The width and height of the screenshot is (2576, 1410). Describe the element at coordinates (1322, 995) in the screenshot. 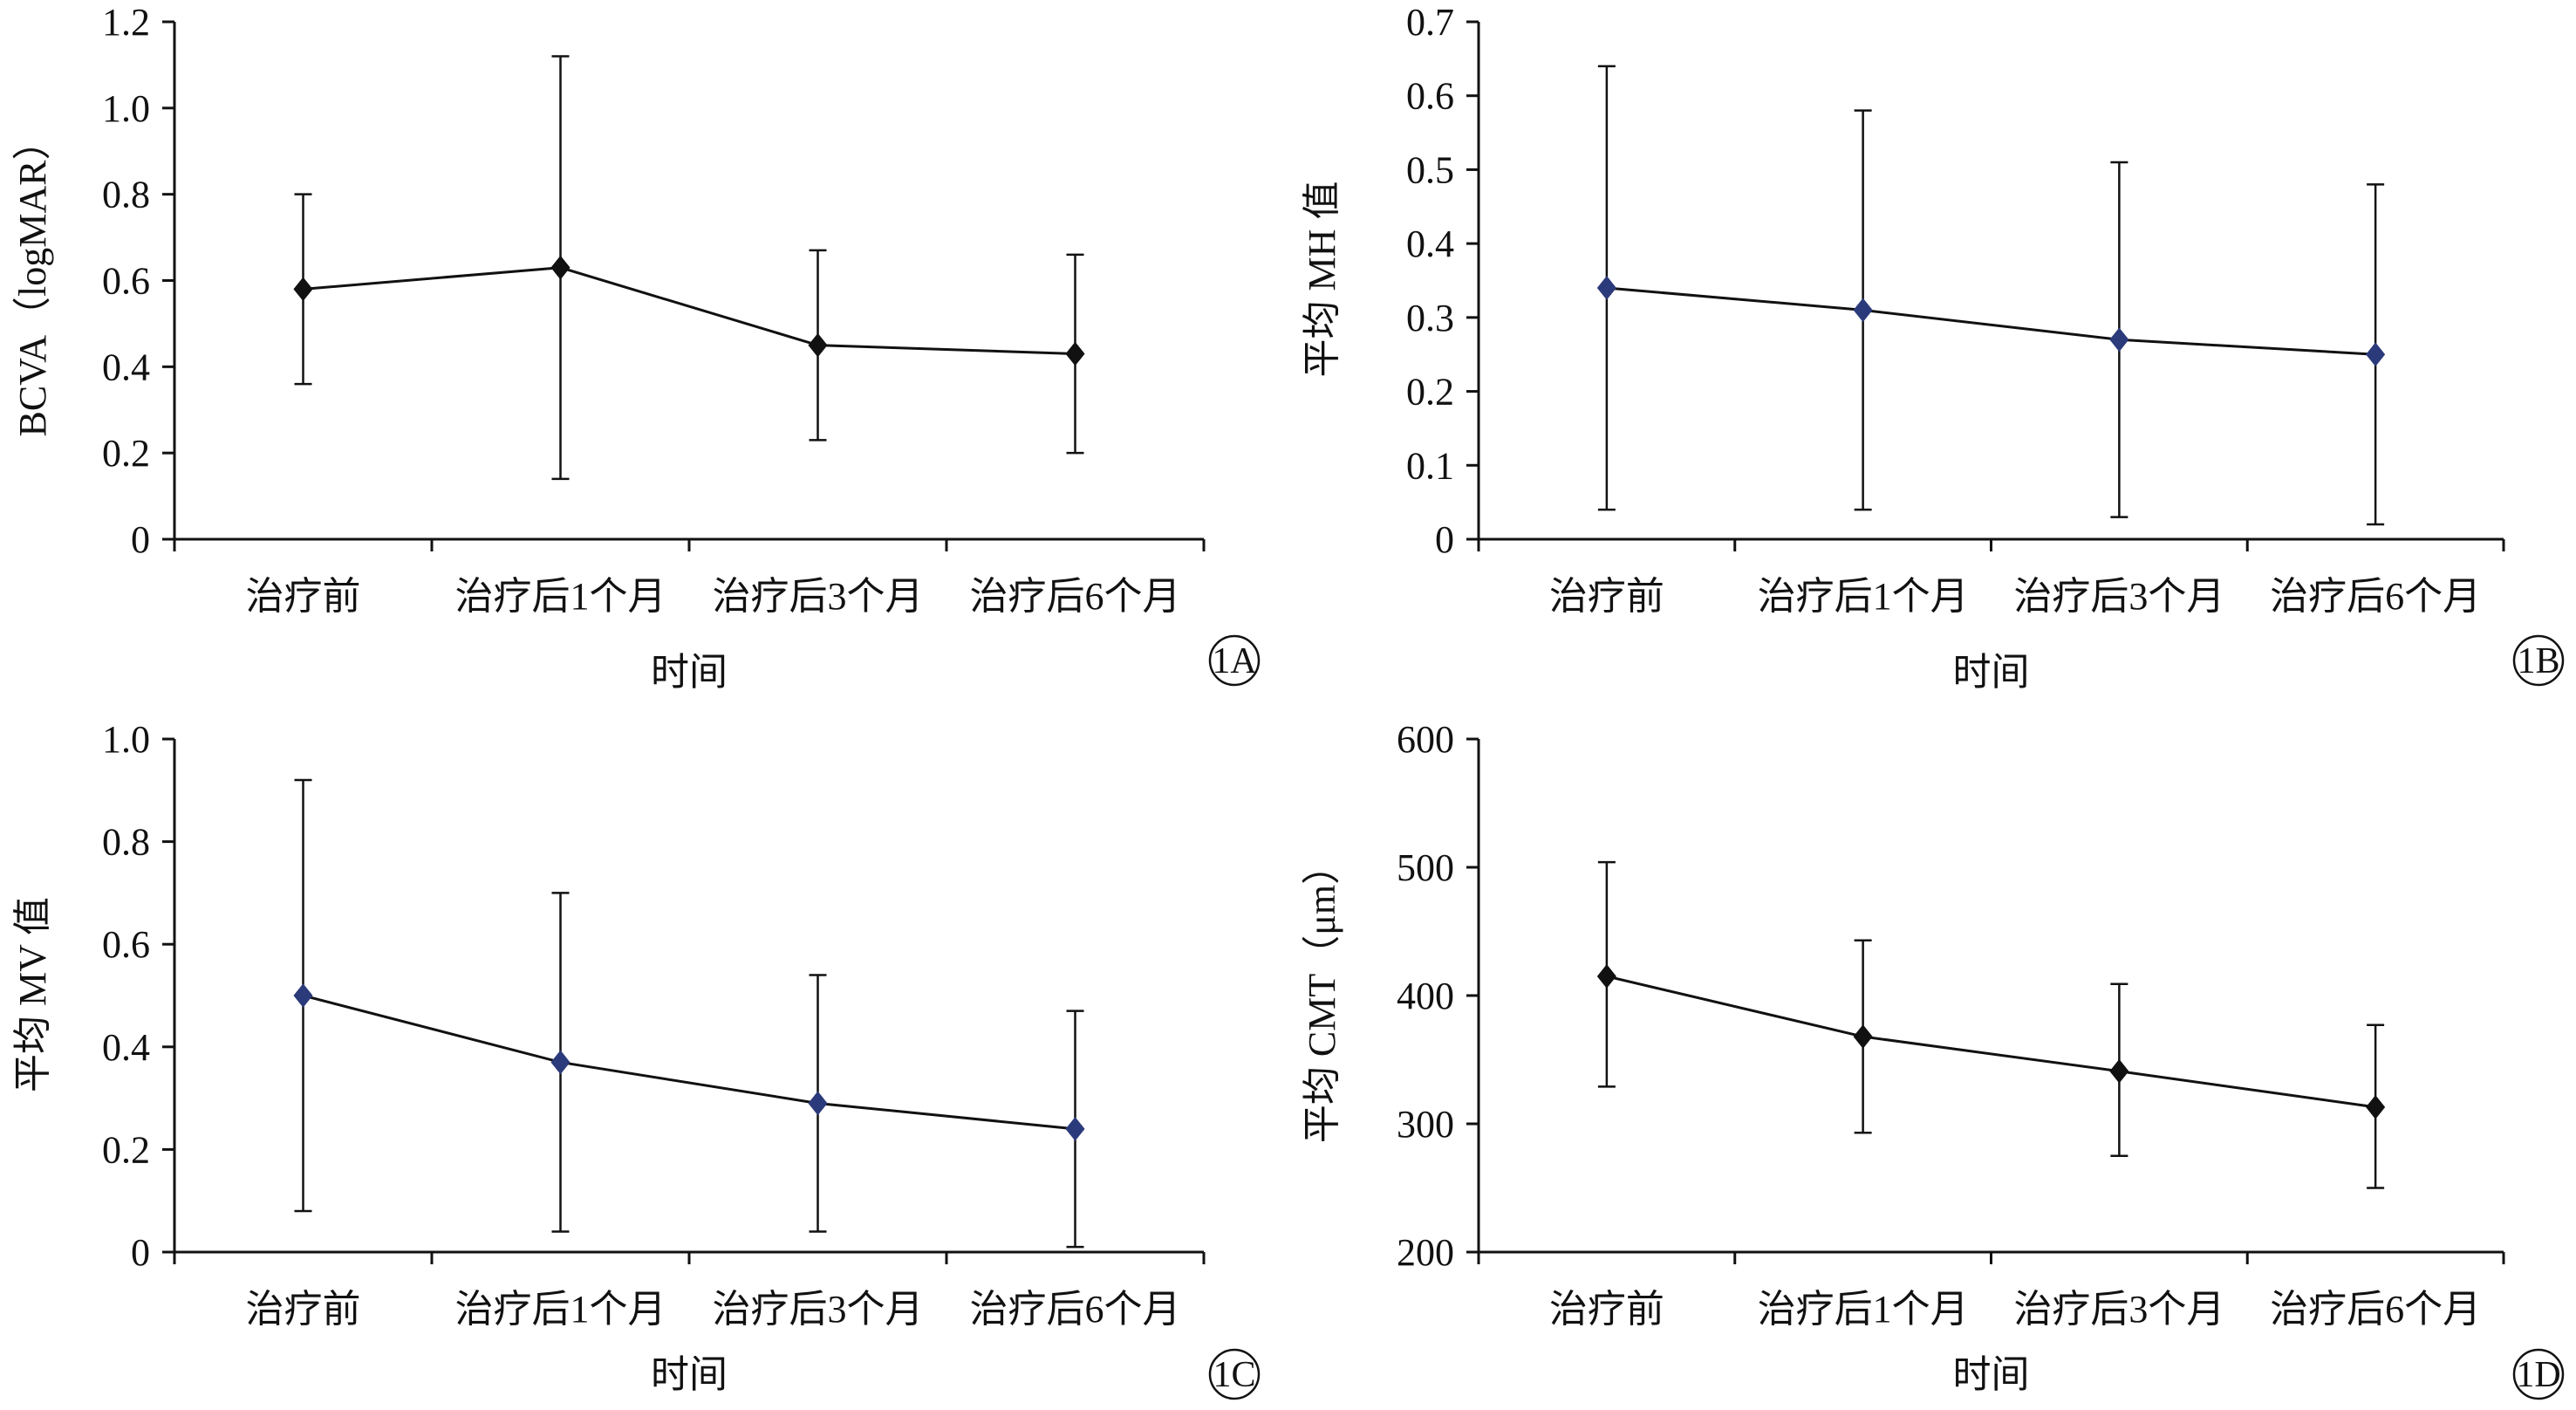

I see `y-axis-title: 平均 CMT（μm）` at that location.